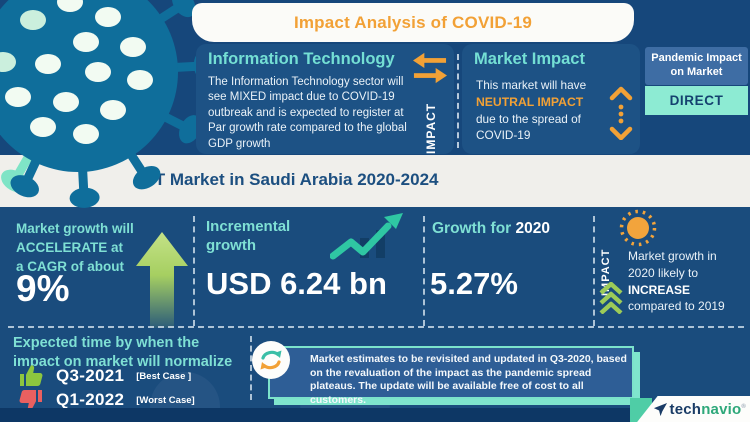 This screenshot has width=750, height=422. What do you see at coordinates (164, 376) in the screenshot?
I see `best-case-tag: [Best Case ]` at bounding box center [164, 376].